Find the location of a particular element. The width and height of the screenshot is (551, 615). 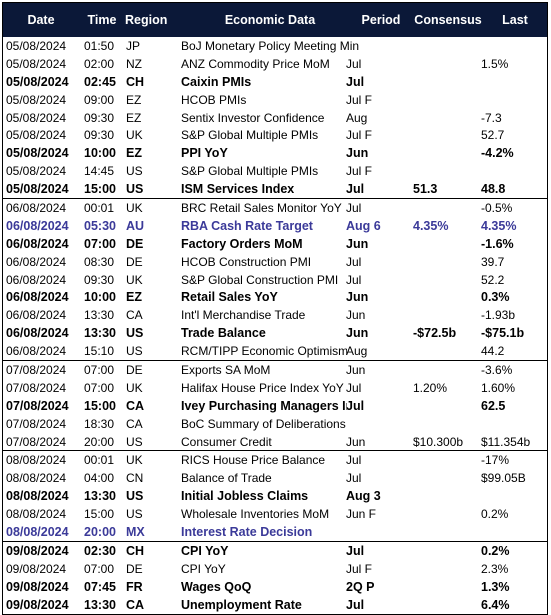

cell-economic-data: S&P Global Construction PMI is located at coordinates (260, 279).